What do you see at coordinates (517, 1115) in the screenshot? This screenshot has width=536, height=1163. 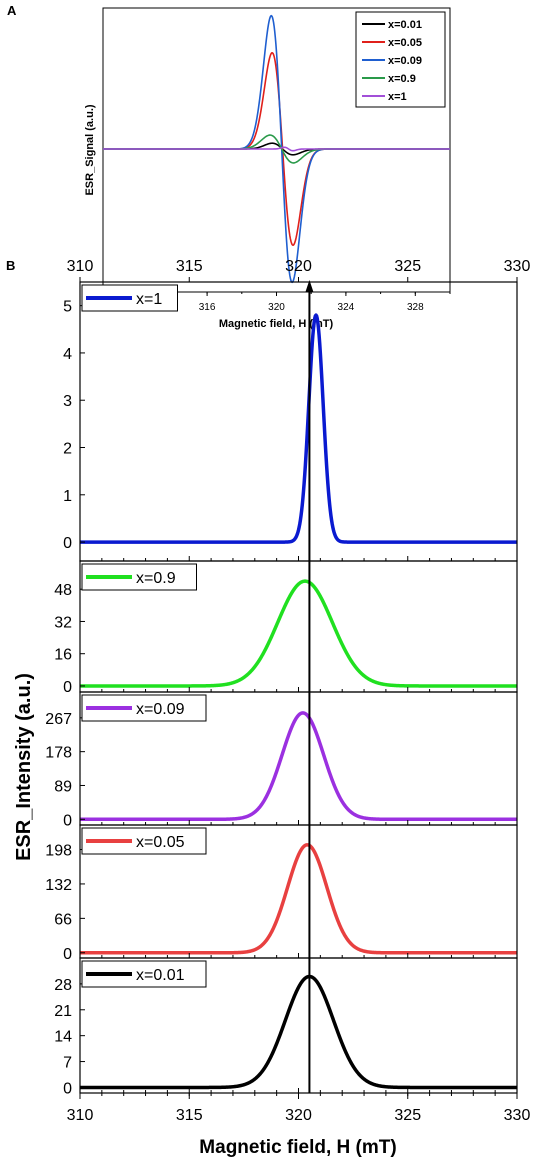 I see `panel-b-bottom-x-tick-label: 330` at bounding box center [517, 1115].